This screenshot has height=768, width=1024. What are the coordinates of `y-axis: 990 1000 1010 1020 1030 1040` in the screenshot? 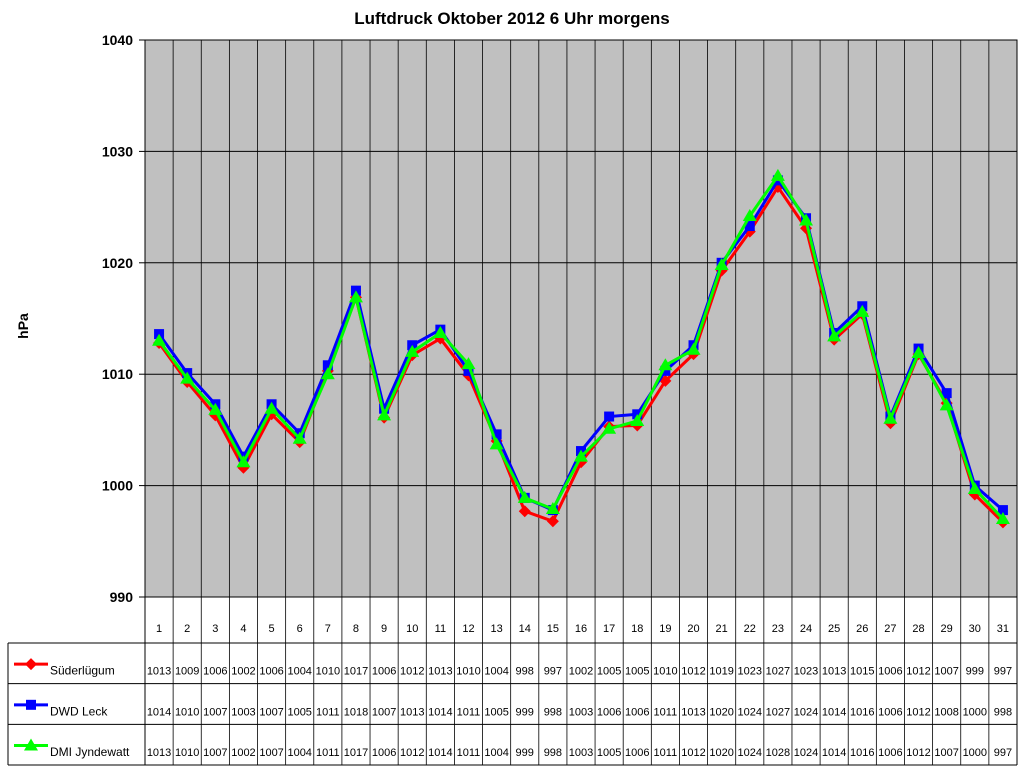 It's located at (124, 318).